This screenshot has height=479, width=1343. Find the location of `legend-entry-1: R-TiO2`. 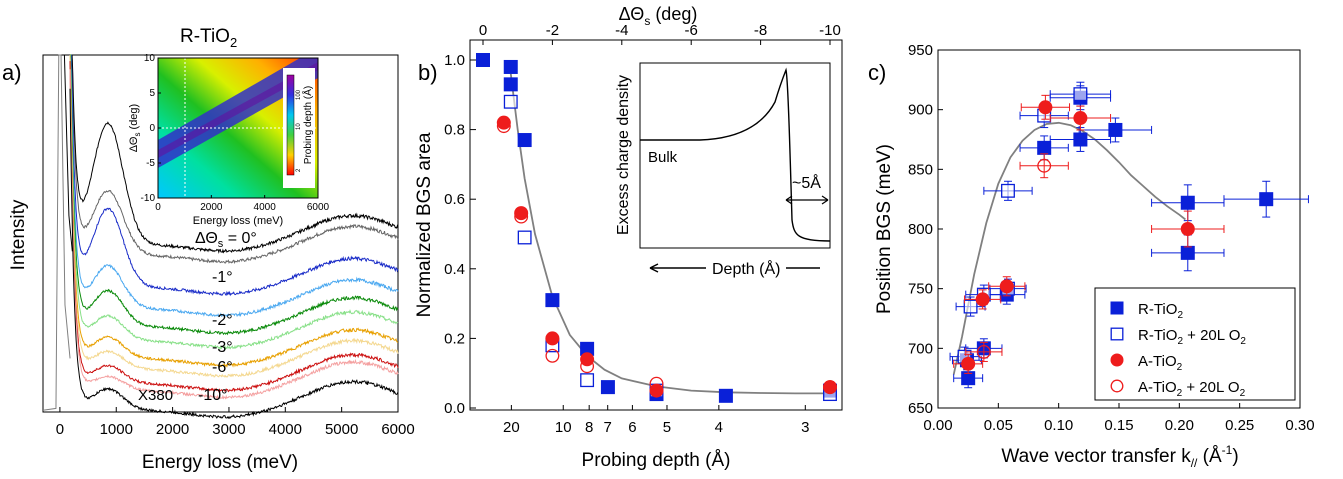

legend-entry-1: R-TiO2 is located at coordinates (1160, 311).